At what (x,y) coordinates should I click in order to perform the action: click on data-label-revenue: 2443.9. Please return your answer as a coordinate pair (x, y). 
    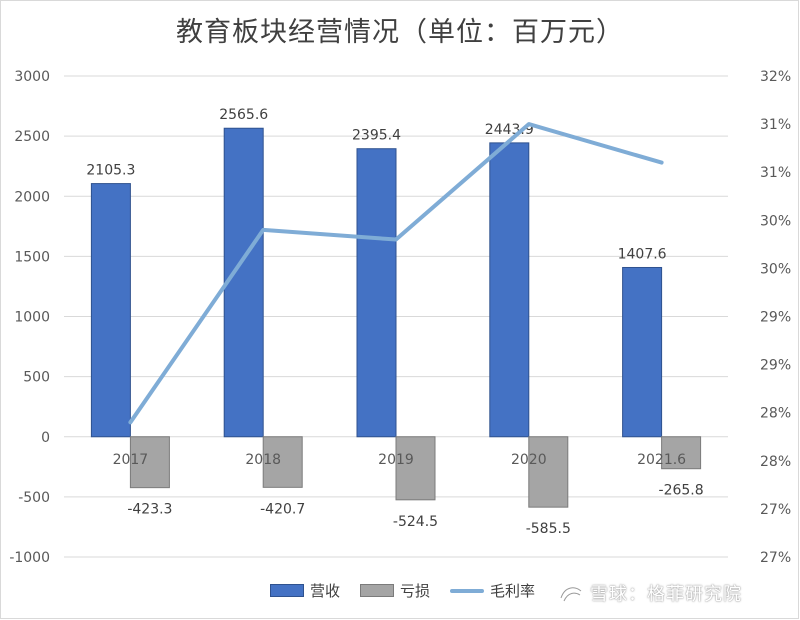
    Looking at the image, I should click on (509, 130).